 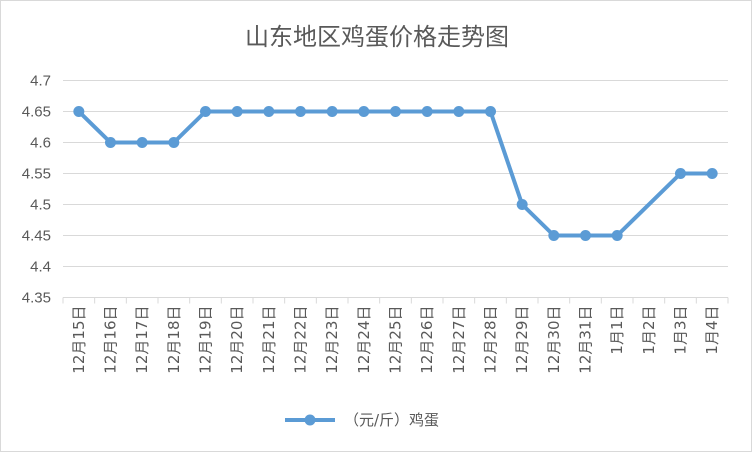 What do you see at coordinates (40, 81) in the screenshot?
I see `y-tick-label: 4.7` at bounding box center [40, 81].